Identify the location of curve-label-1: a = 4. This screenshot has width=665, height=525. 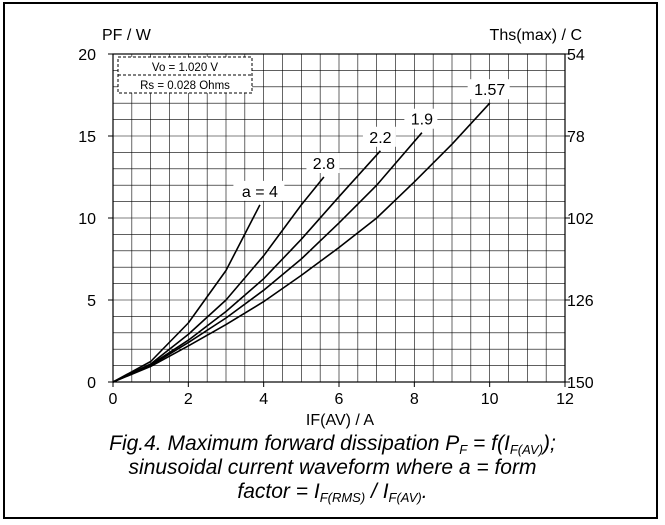
(260, 192).